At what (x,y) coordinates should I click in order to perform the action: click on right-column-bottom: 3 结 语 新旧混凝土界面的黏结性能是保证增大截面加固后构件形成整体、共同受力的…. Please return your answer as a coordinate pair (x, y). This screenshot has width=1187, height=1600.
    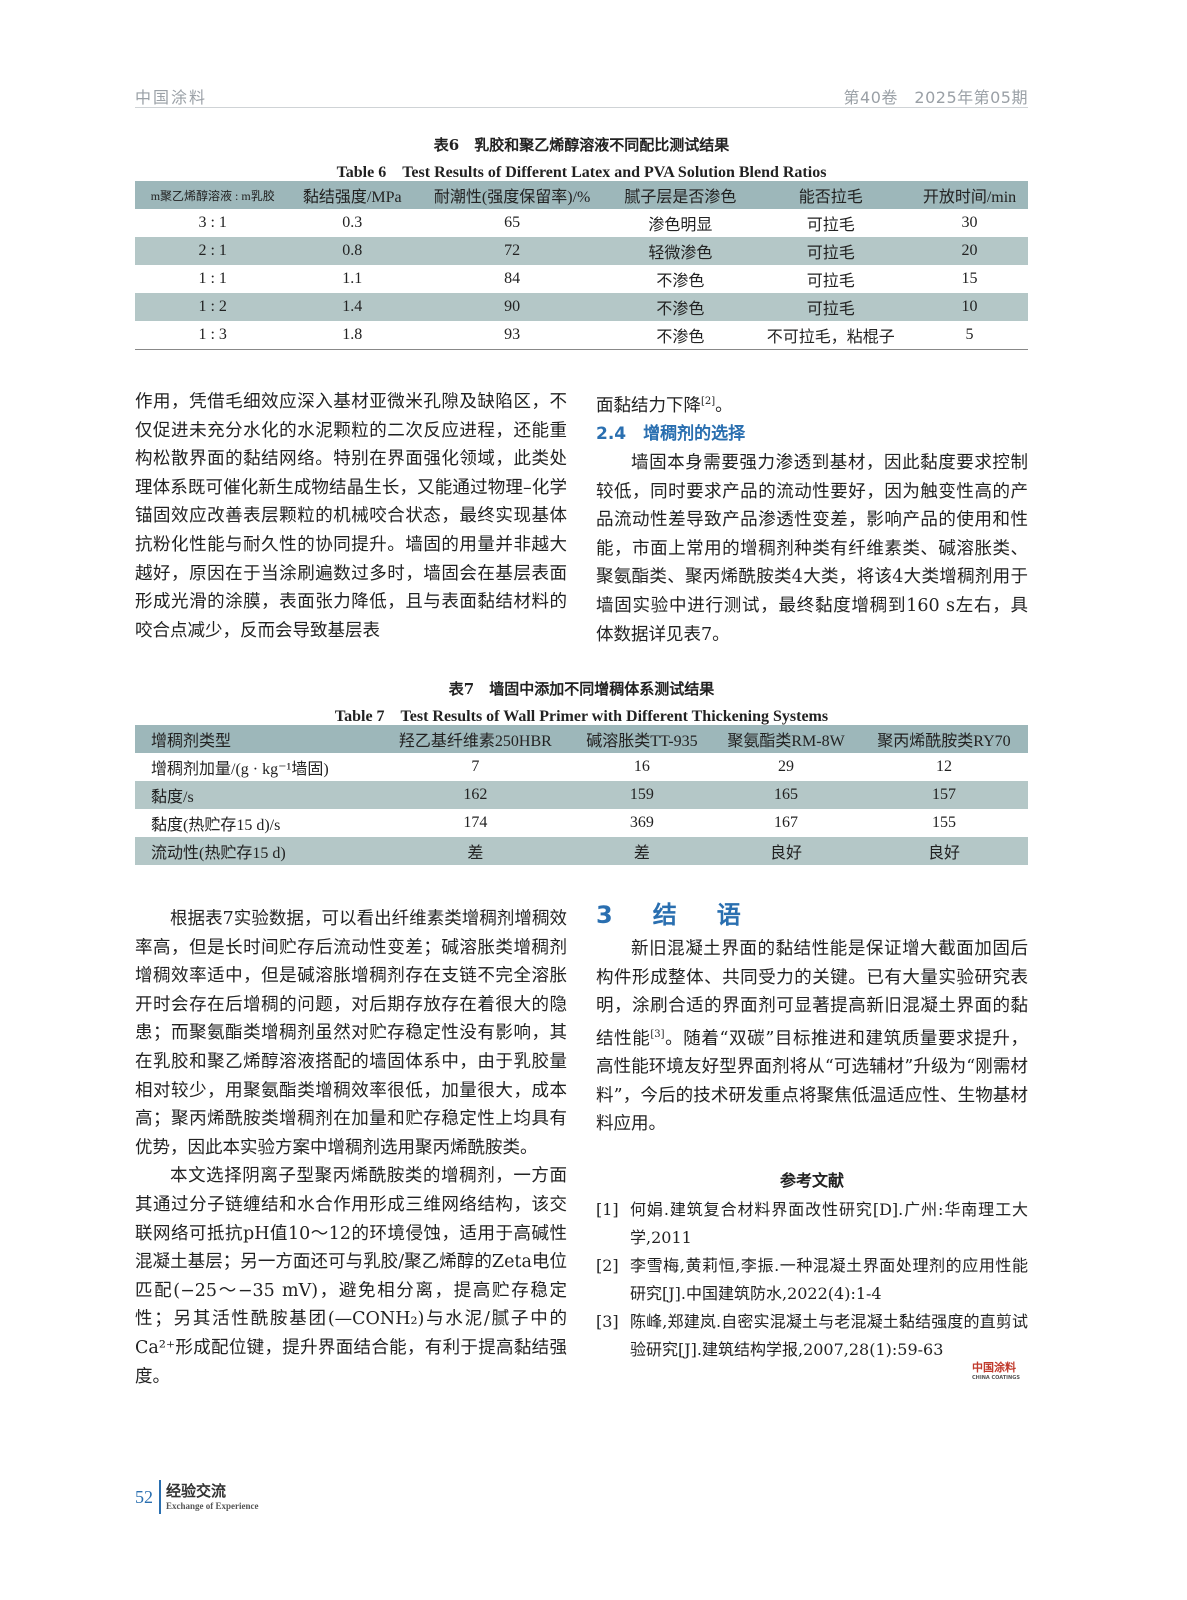
    Looking at the image, I should click on (812, 1129).